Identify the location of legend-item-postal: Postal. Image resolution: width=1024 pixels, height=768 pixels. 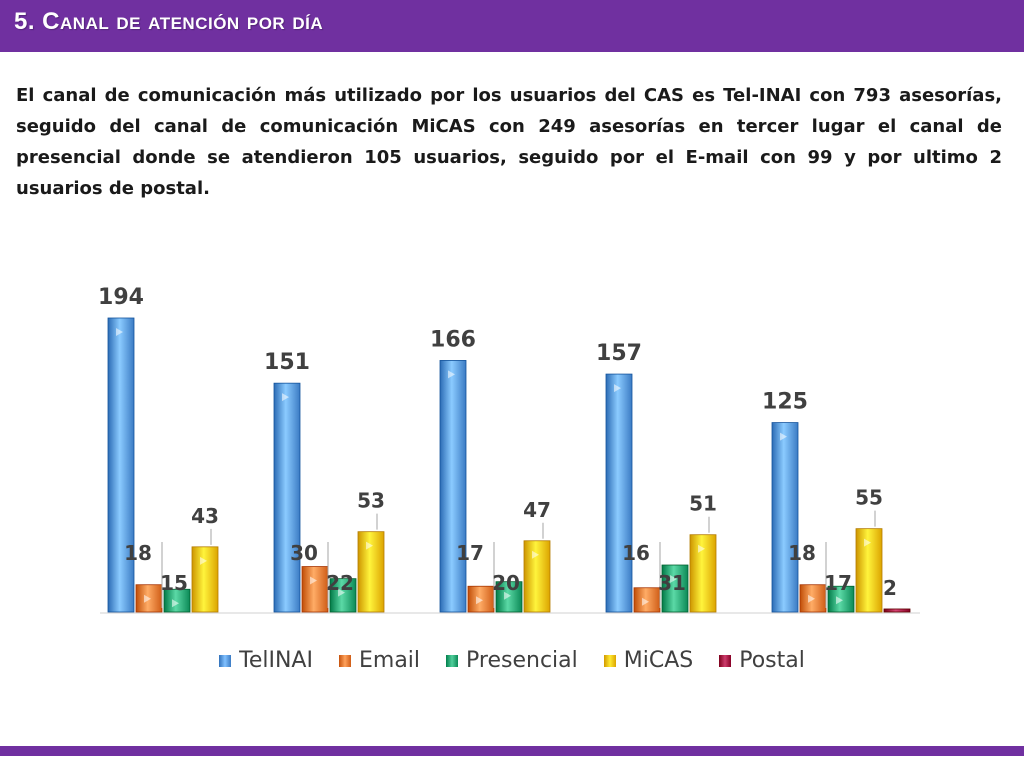
(762, 660).